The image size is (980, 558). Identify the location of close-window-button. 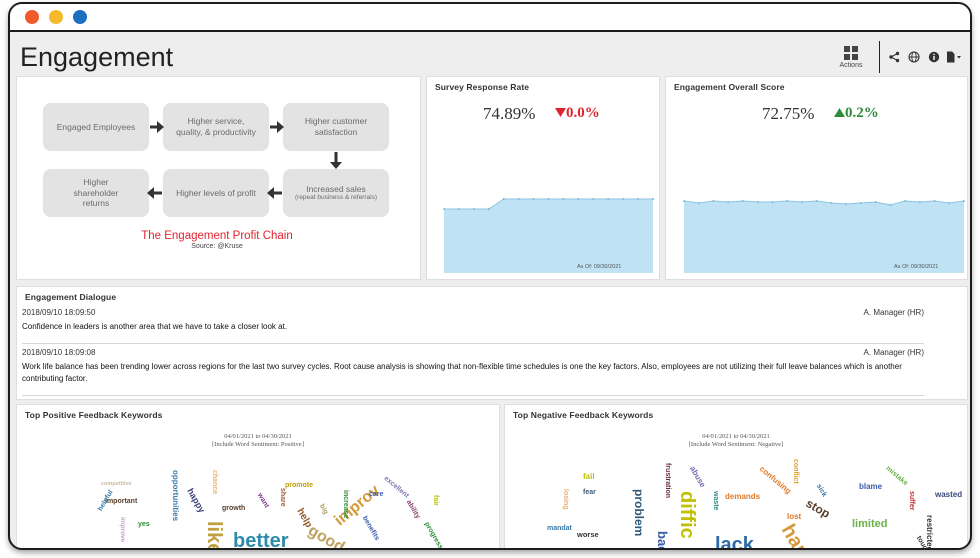
(32, 17).